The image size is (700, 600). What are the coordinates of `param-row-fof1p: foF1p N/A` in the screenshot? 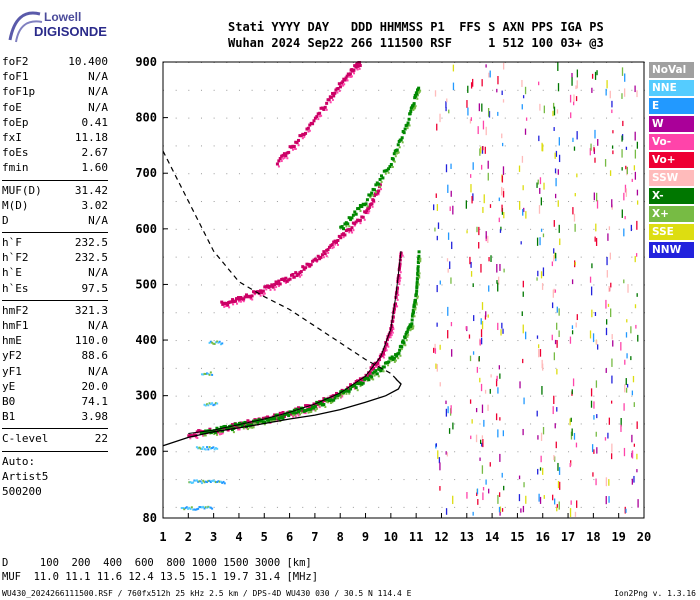 It's located at (55, 91).